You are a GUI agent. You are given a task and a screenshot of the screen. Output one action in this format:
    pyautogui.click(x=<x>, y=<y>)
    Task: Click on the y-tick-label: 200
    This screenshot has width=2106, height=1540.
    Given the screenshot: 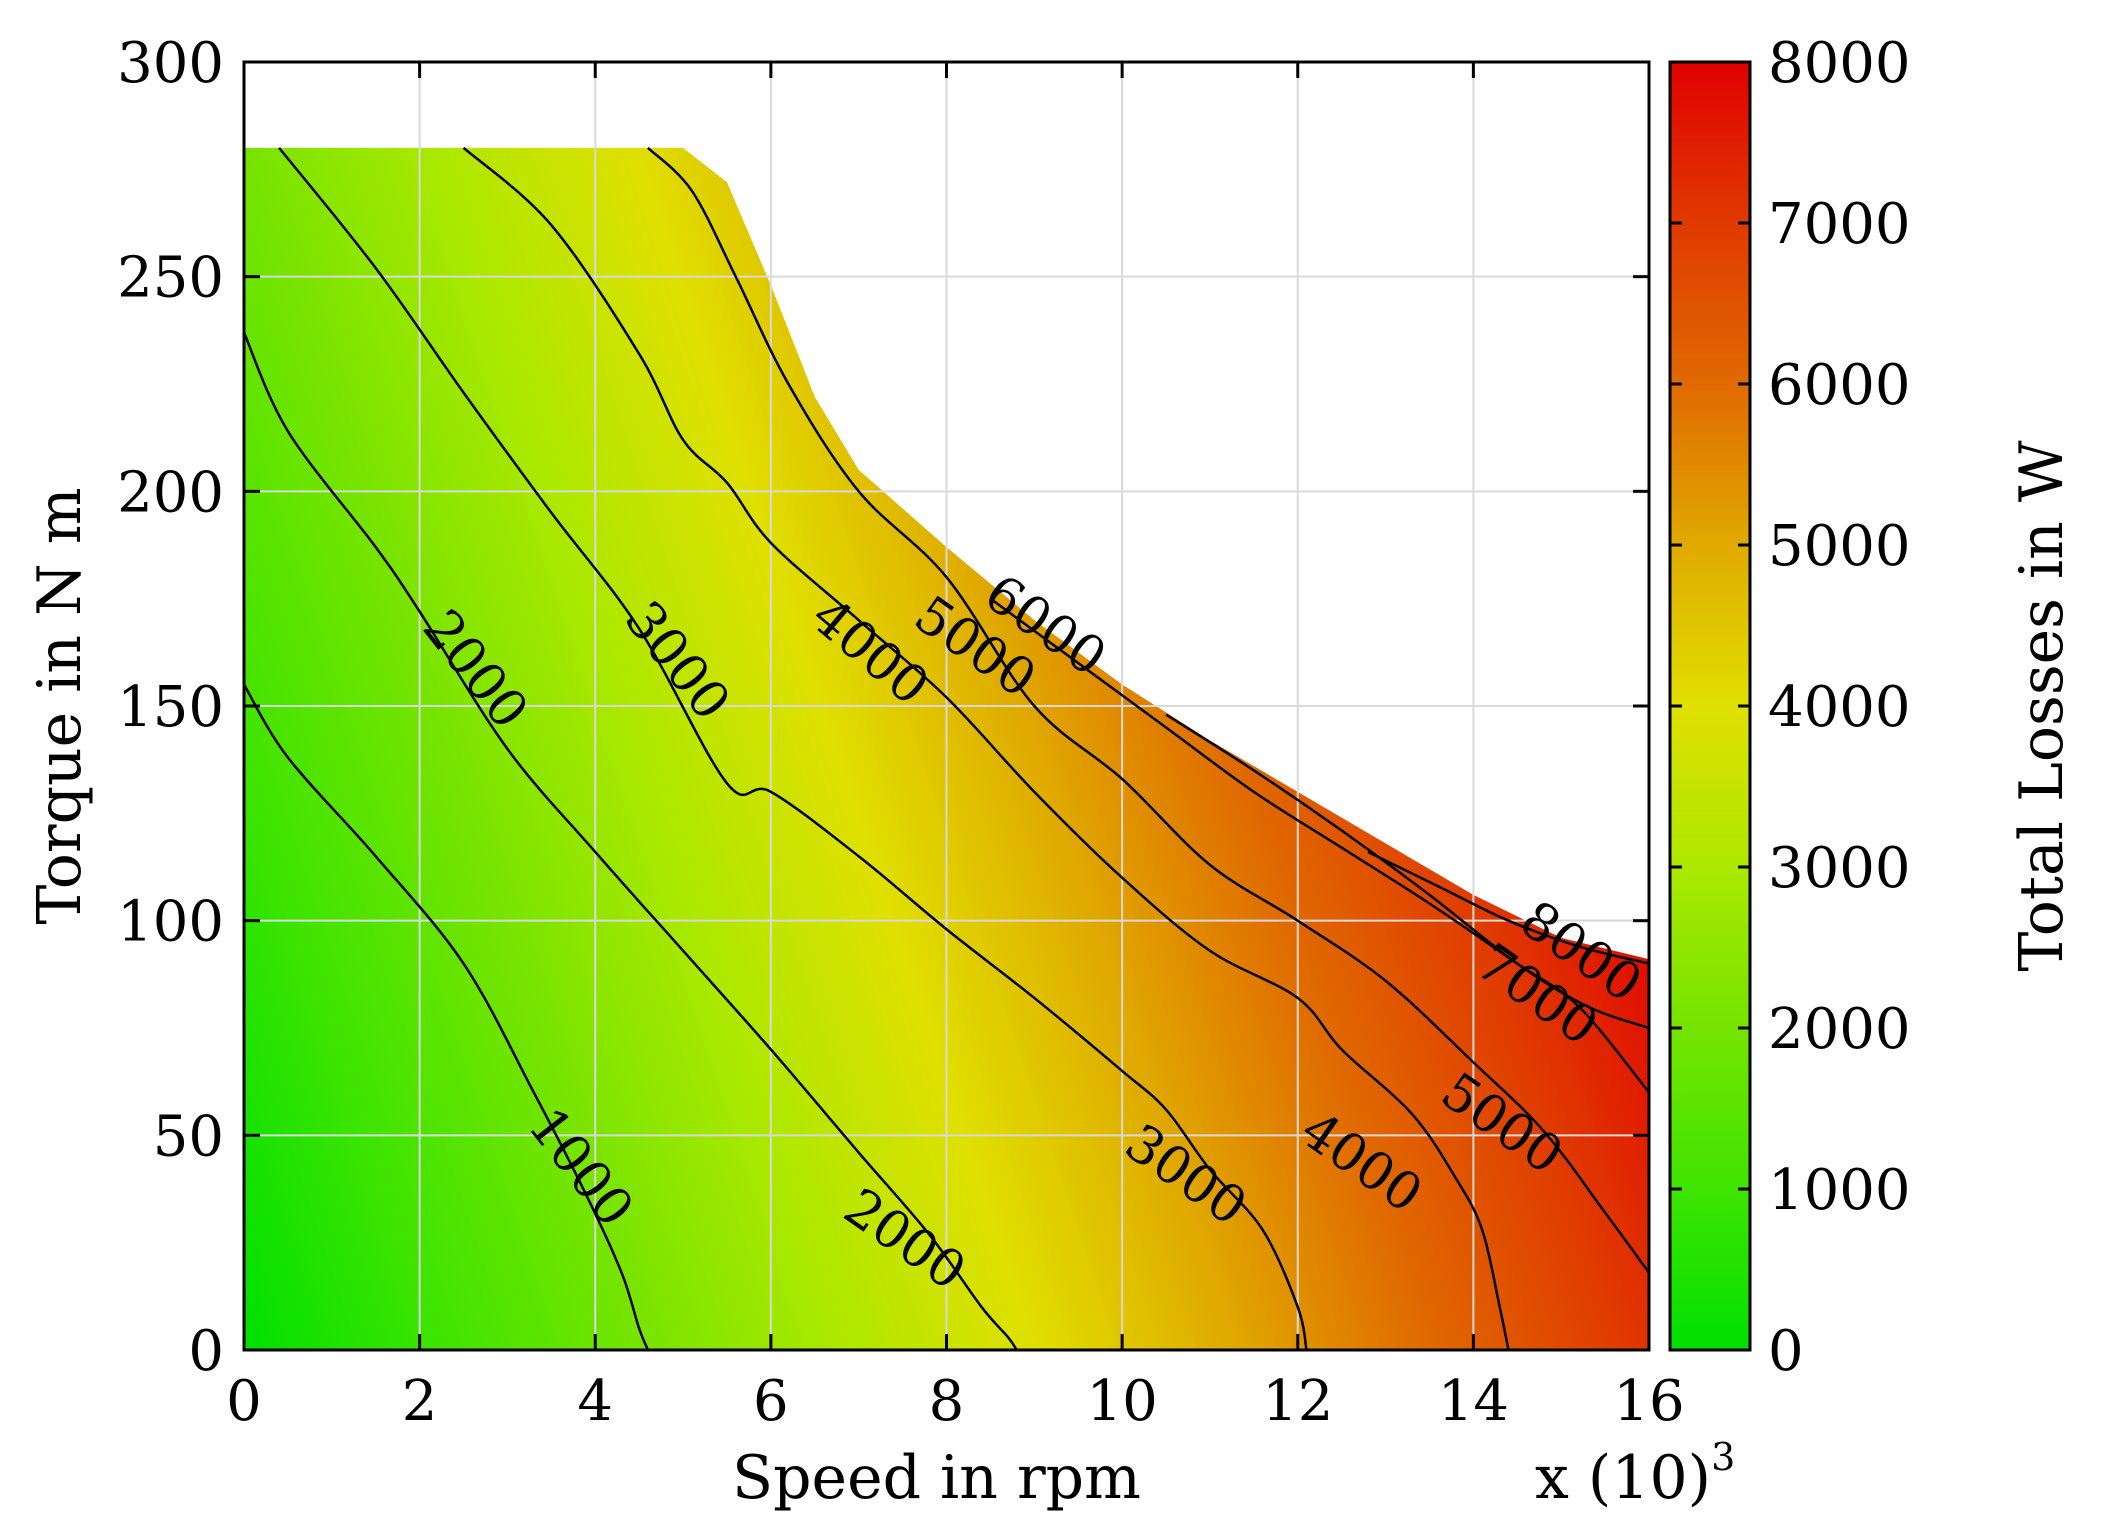 What is the action you would take?
    pyautogui.click(x=170, y=492)
    